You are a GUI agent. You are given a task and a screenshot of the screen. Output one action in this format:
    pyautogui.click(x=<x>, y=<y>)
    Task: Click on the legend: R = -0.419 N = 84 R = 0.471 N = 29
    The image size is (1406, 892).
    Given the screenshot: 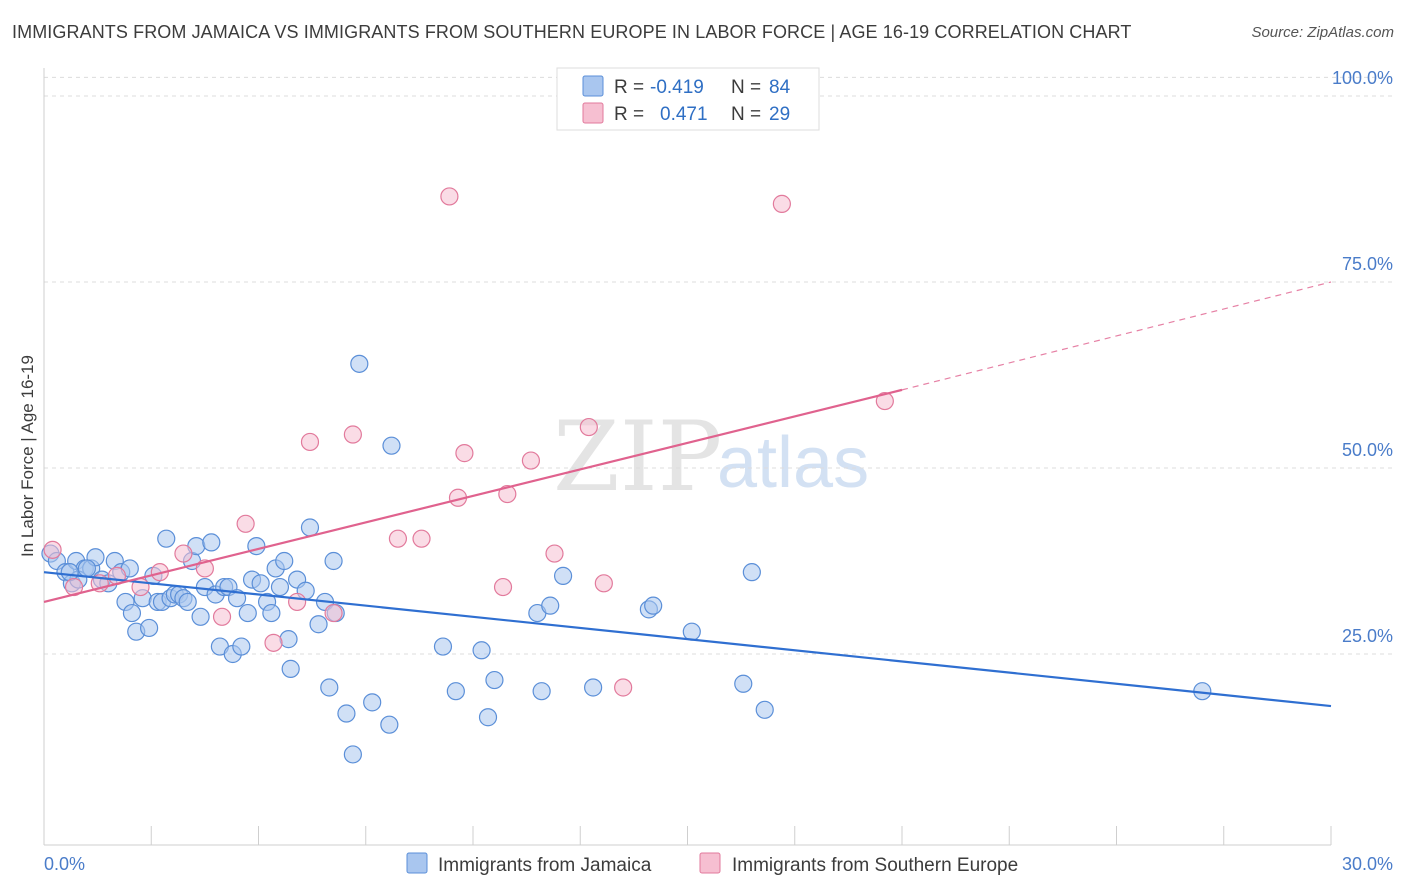 What is the action you would take?
    pyautogui.click(x=688, y=99)
    